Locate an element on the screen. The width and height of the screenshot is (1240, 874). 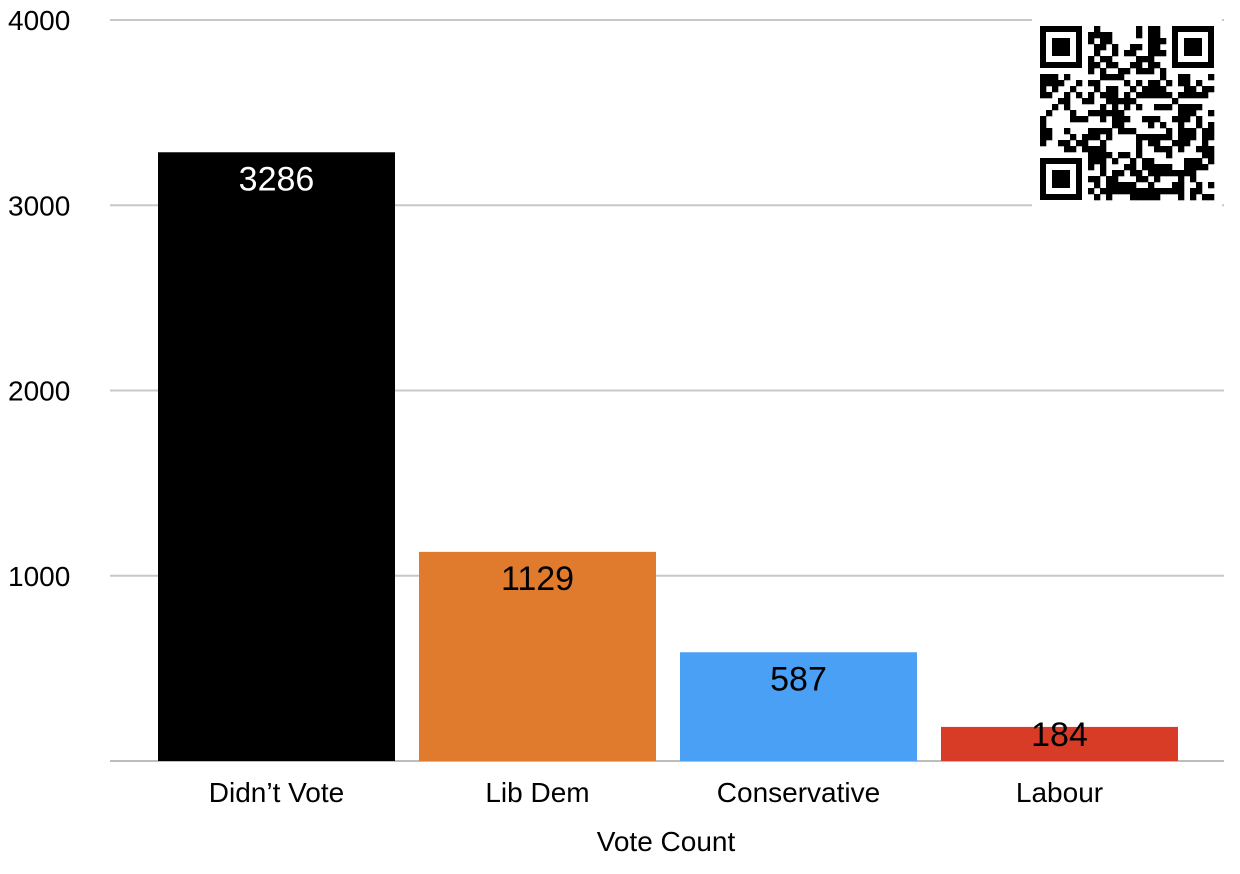
bar is located at coordinates (537, 656).